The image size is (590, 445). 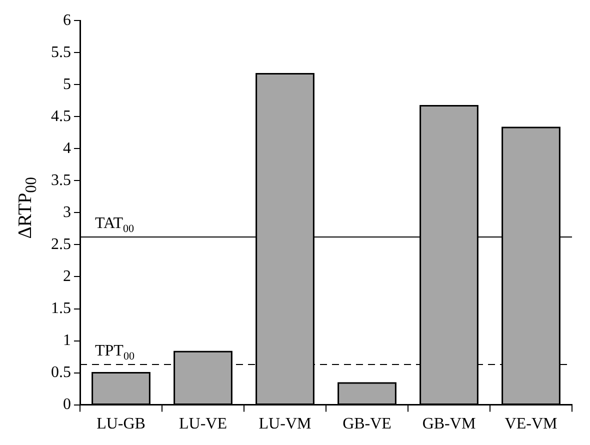 I want to click on x-tick-label: VE-VM, so click(x=531, y=424).